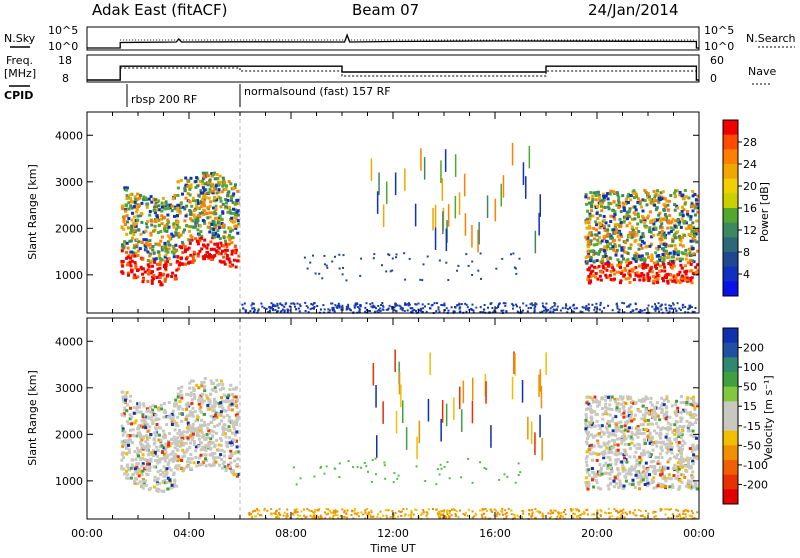  What do you see at coordinates (385, 10) in the screenshot?
I see `beam-title: Beam 07` at bounding box center [385, 10].